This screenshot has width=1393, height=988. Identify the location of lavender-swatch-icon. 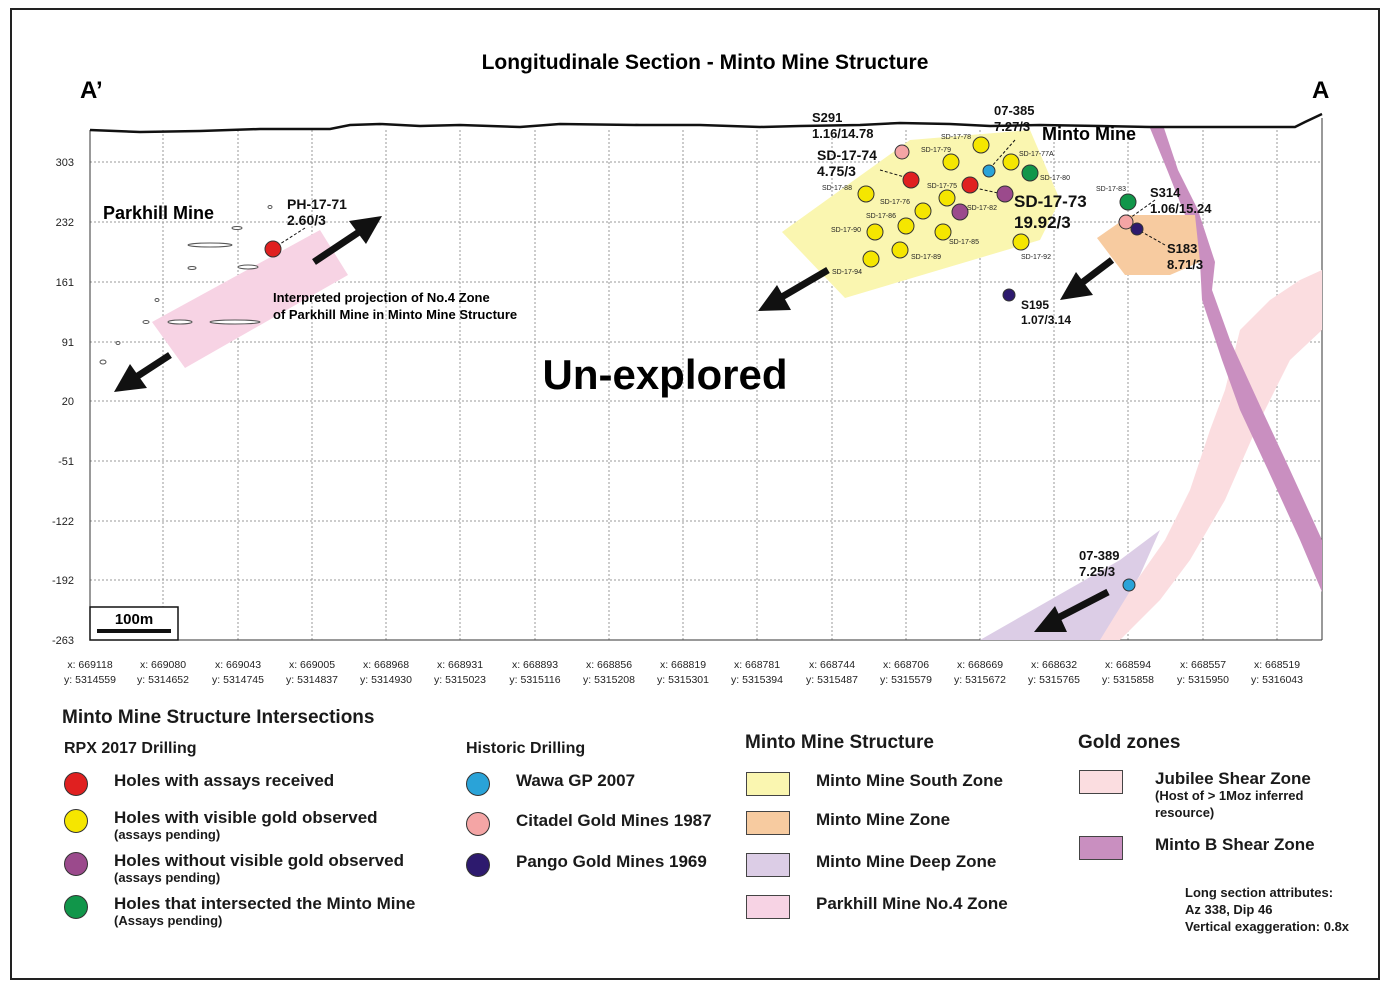
(768, 865).